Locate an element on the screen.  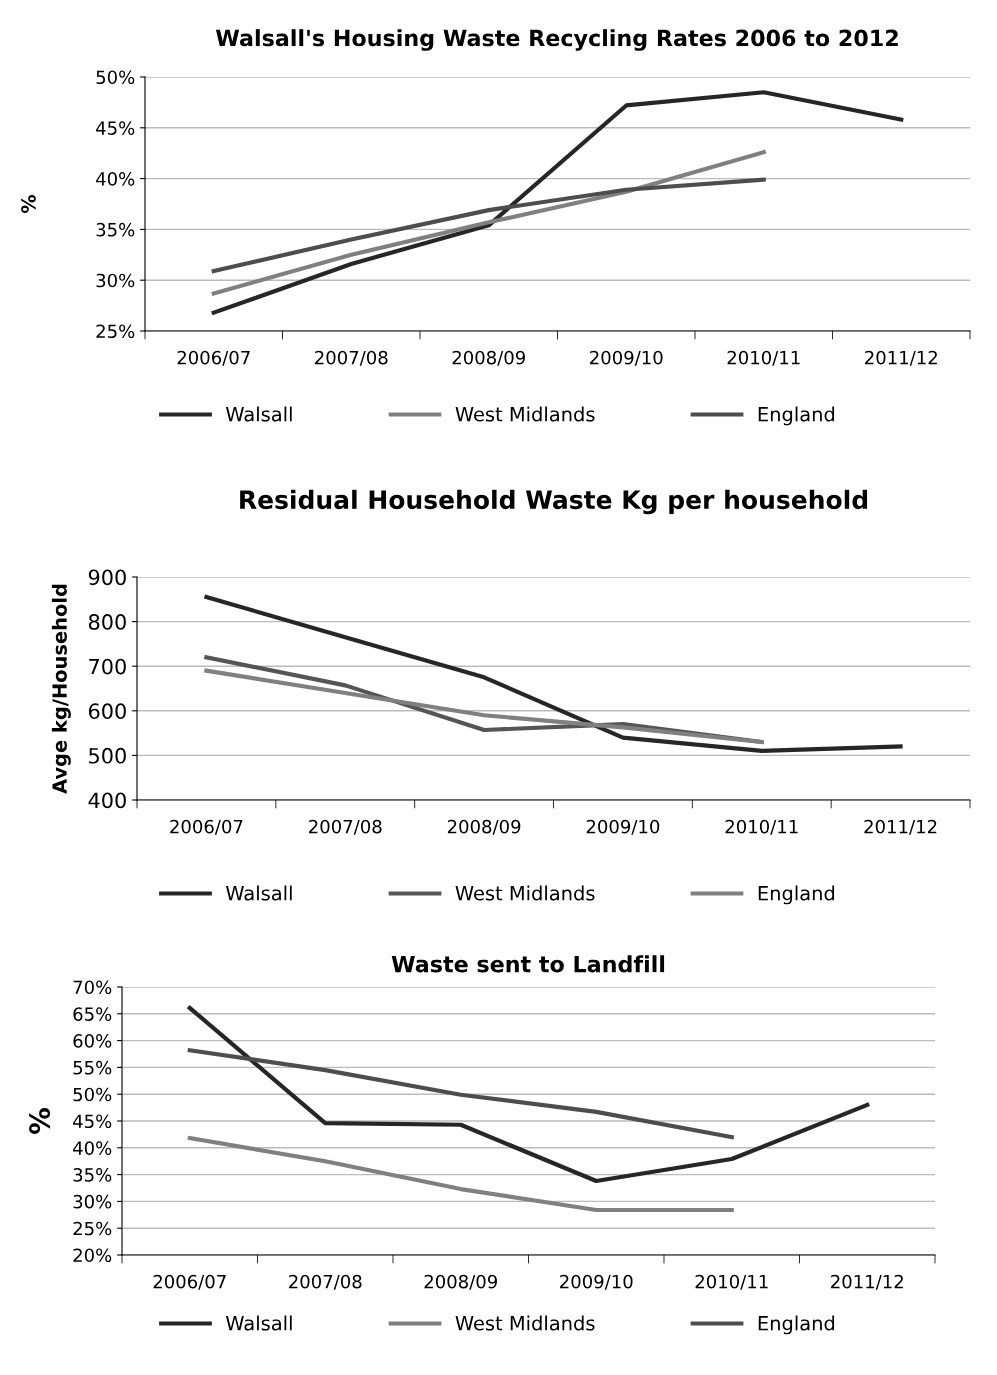
y-tick-label: 70% is located at coordinates (92, 987).